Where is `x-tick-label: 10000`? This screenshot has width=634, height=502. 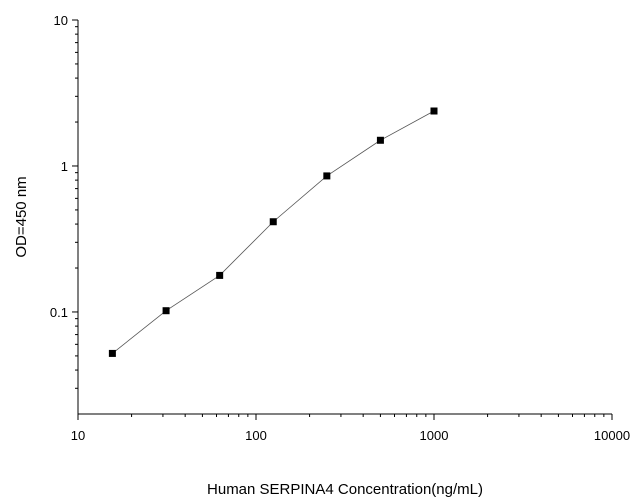 x-tick-label: 10000 is located at coordinates (612, 435).